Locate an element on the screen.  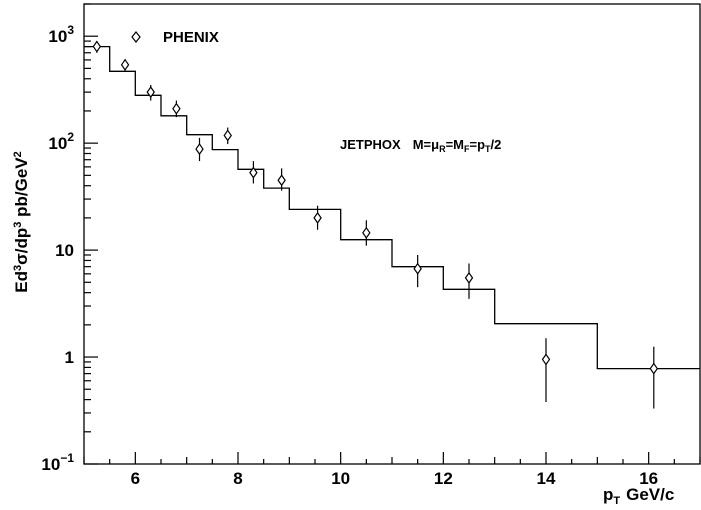
y-axis-title: Ed3σ/dp3 pb/GeV2 is located at coordinates (21, 221).